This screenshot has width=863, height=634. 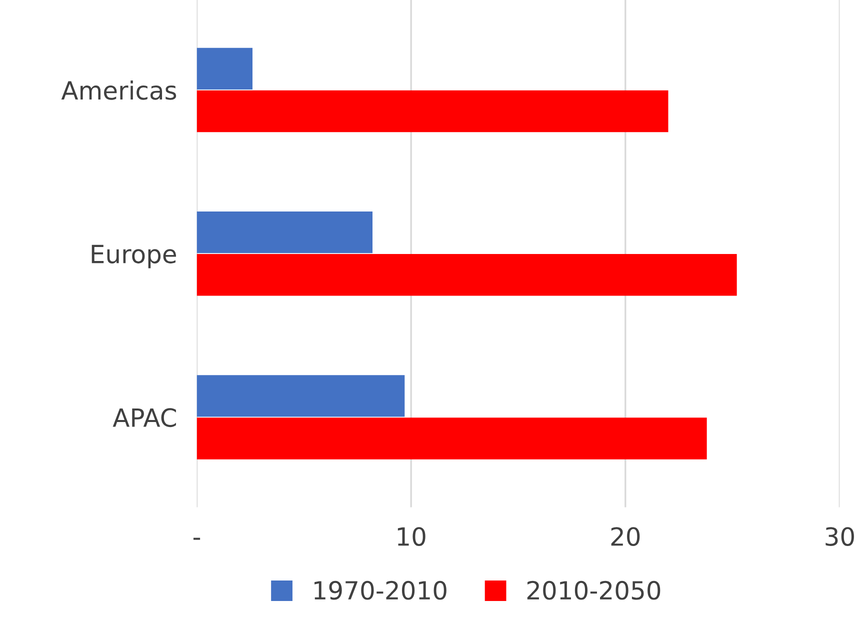 What do you see at coordinates (134, 256) in the screenshot?
I see `y-tick-label: Europe` at bounding box center [134, 256].